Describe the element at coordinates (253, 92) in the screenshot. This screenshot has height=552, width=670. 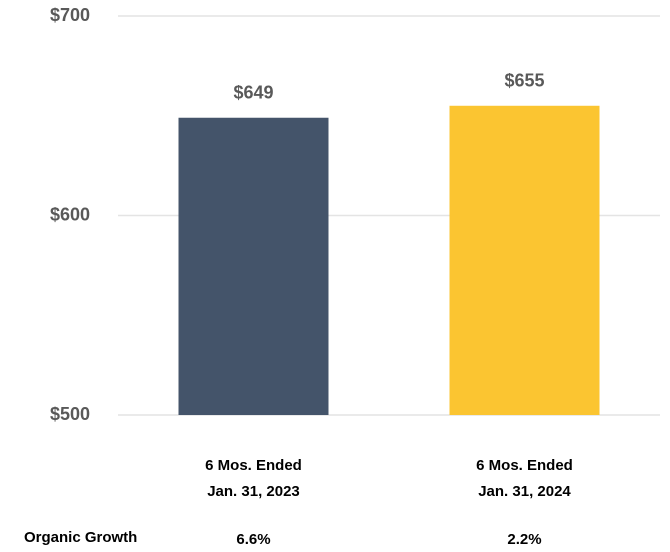
I see `value-label: $649` at that location.